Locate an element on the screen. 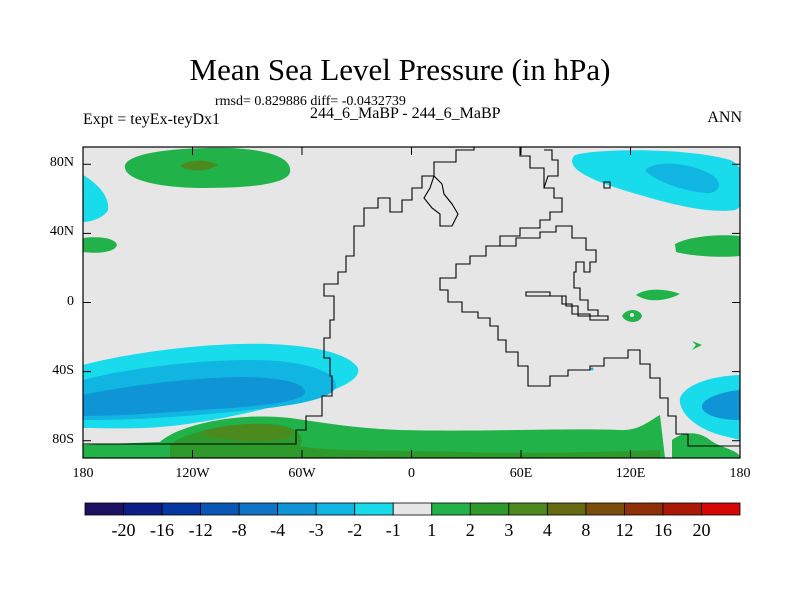 This screenshot has height=600, width=800. colorbar-label: 12 is located at coordinates (624, 530).